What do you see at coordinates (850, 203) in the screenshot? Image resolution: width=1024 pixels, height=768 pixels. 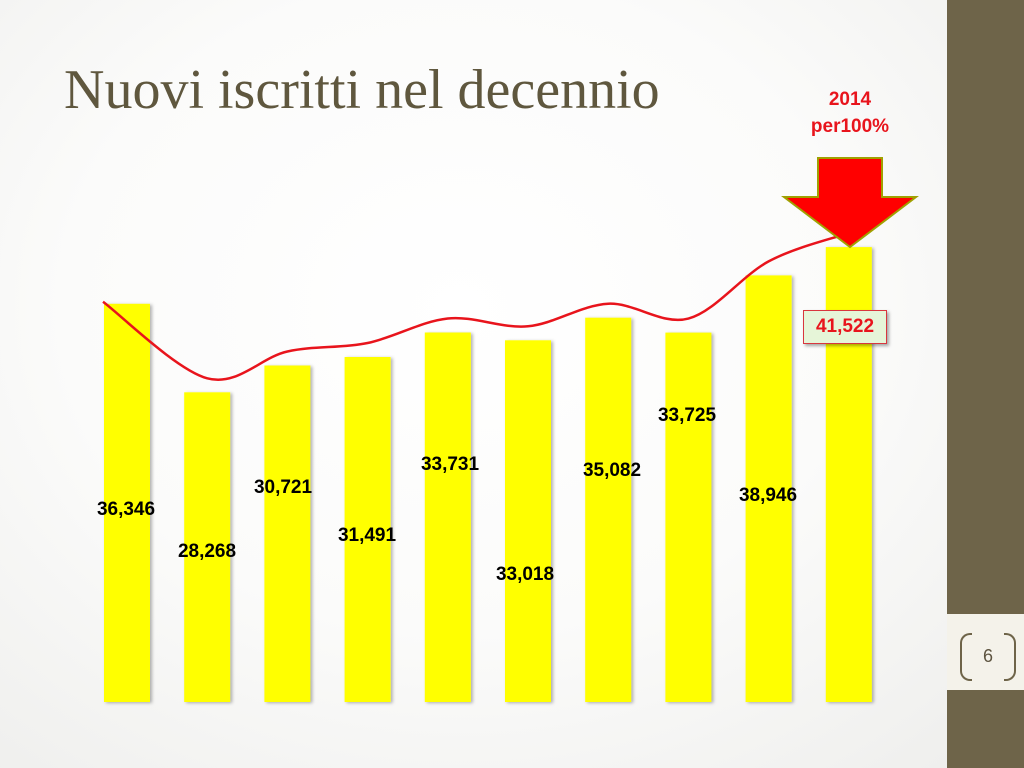 I see `down-arrow-icon` at bounding box center [850, 203].